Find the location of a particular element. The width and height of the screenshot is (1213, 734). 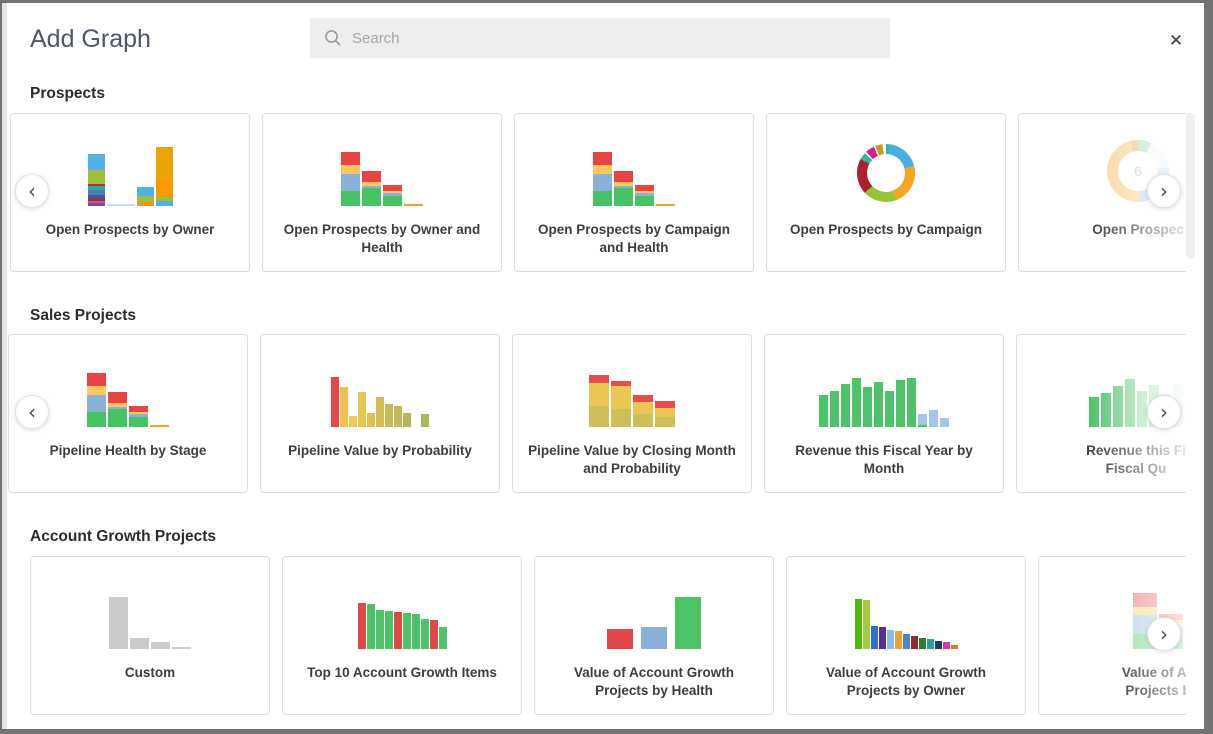

graph-card-pipeline-value-by-probability: Pipeline Value by Probability is located at coordinates (380, 413).